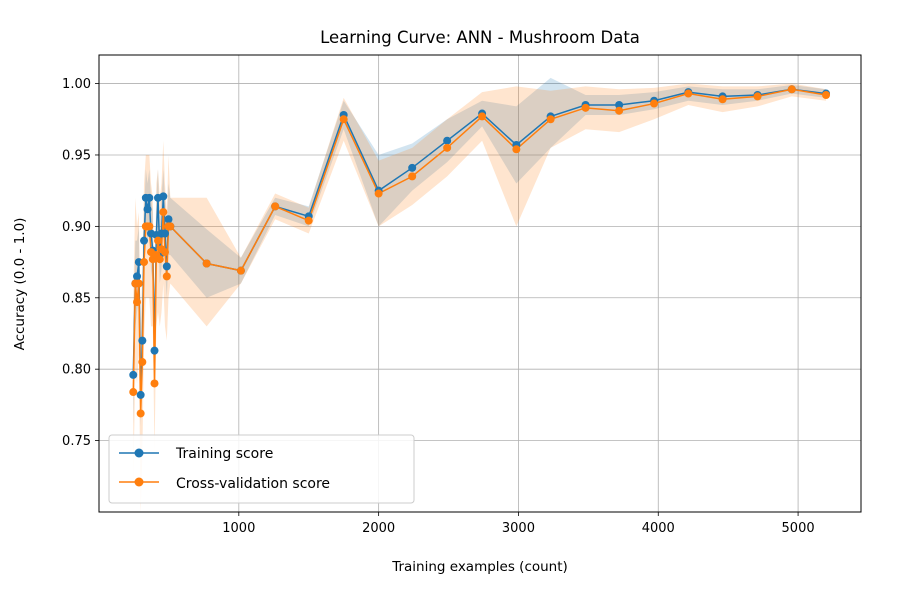 The image size is (900, 600). I want to click on y-tick-label: 0.95, so click(76, 155).